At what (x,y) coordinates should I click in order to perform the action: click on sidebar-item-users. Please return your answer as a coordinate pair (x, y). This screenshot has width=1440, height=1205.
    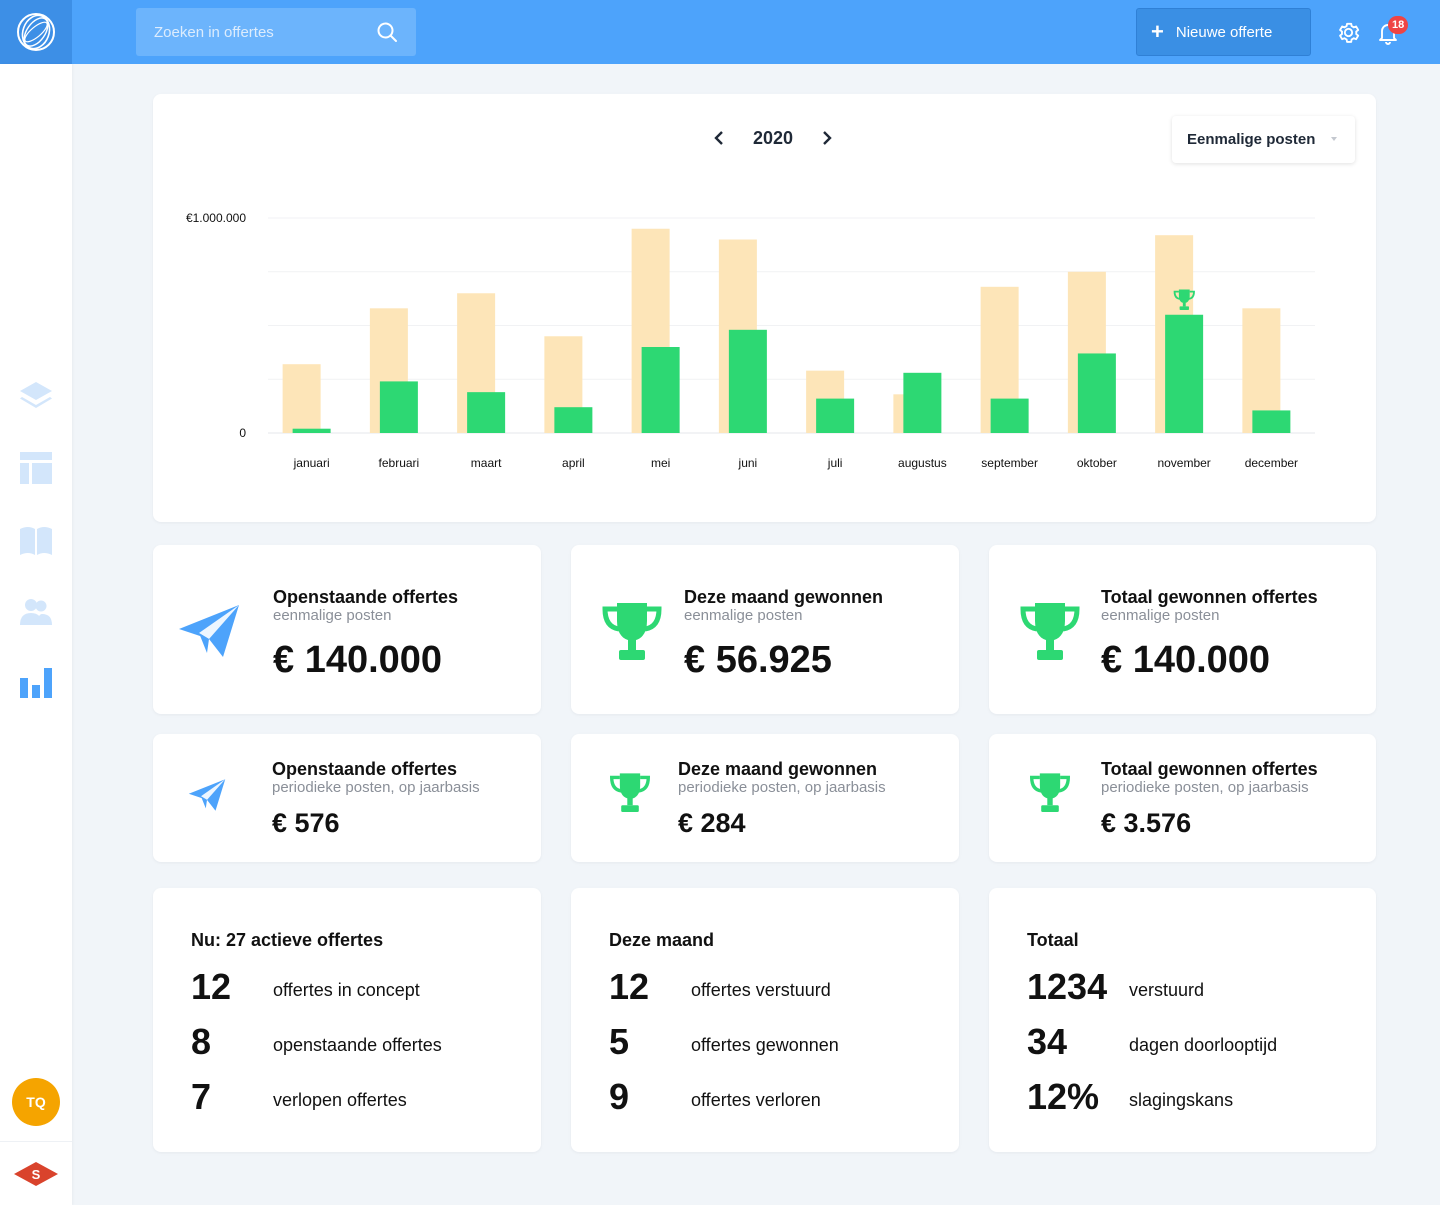
    Looking at the image, I should click on (36, 612).